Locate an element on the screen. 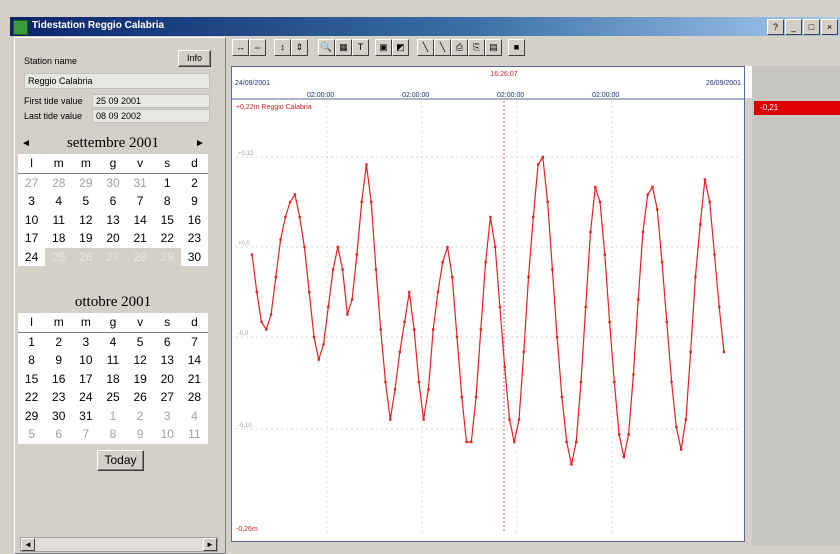 Image resolution: width=840 pixels, height=554 pixels. minimize-button: _ is located at coordinates (793, 27).